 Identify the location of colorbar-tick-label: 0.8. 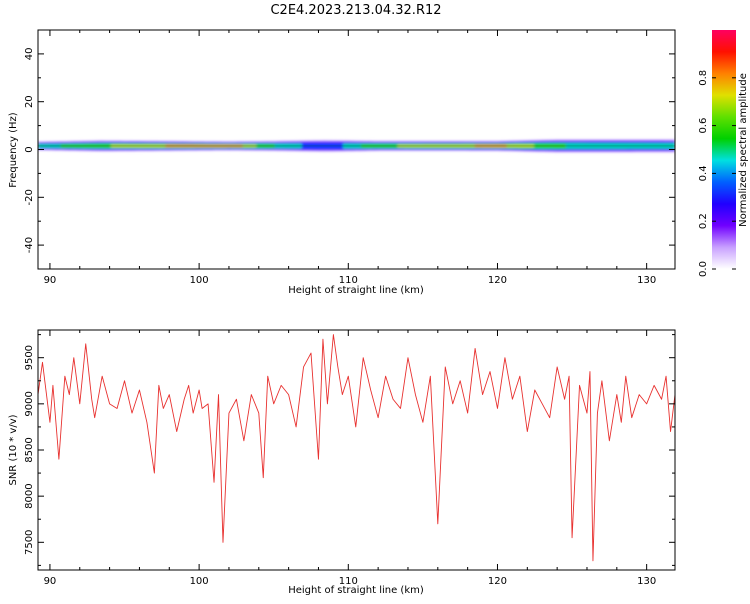
(703, 78).